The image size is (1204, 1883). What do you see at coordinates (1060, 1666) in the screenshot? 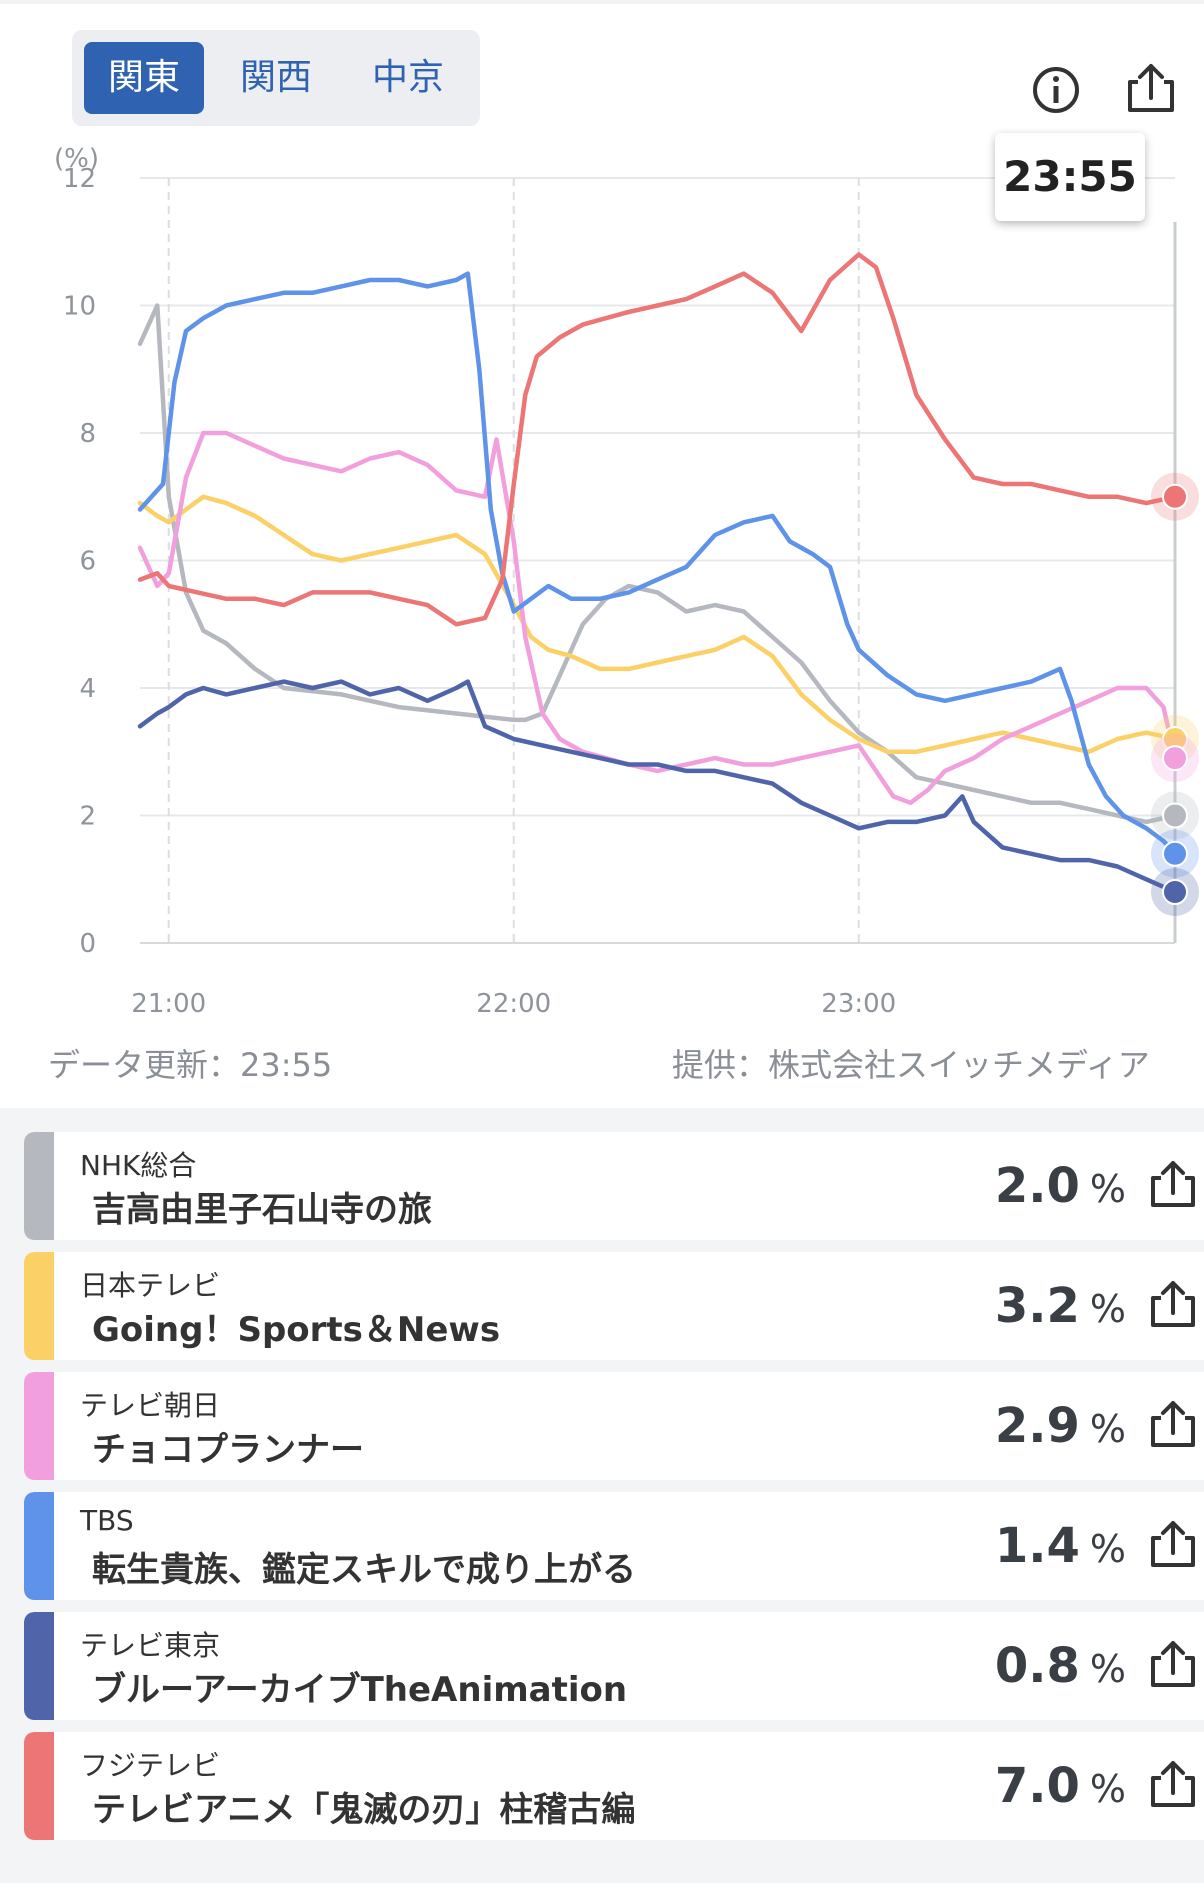
I see `rating-value: 0.8%` at bounding box center [1060, 1666].